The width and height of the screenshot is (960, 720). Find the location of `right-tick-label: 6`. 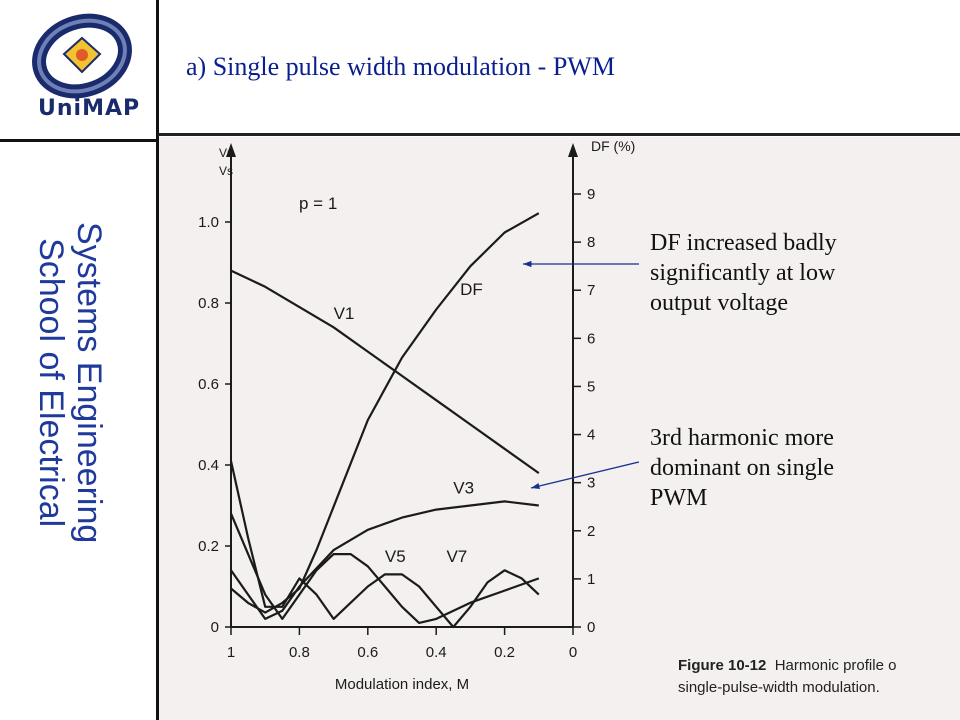

right-tick-label: 6 is located at coordinates (591, 338).